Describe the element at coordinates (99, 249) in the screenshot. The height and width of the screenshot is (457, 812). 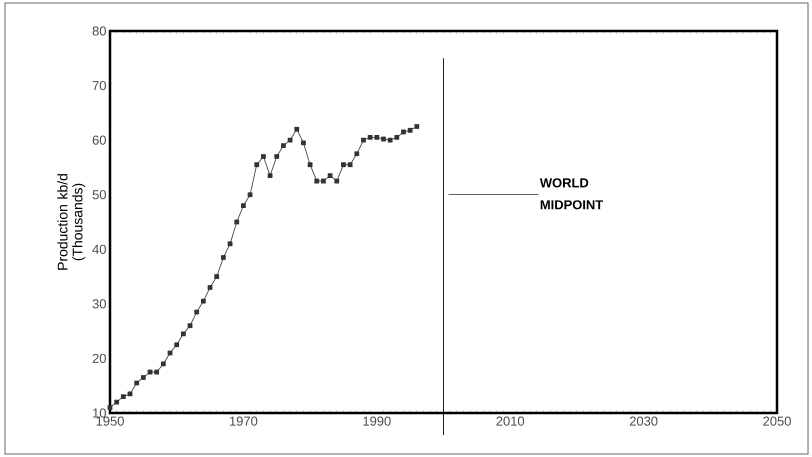
I see `y-tick-label: 40` at that location.